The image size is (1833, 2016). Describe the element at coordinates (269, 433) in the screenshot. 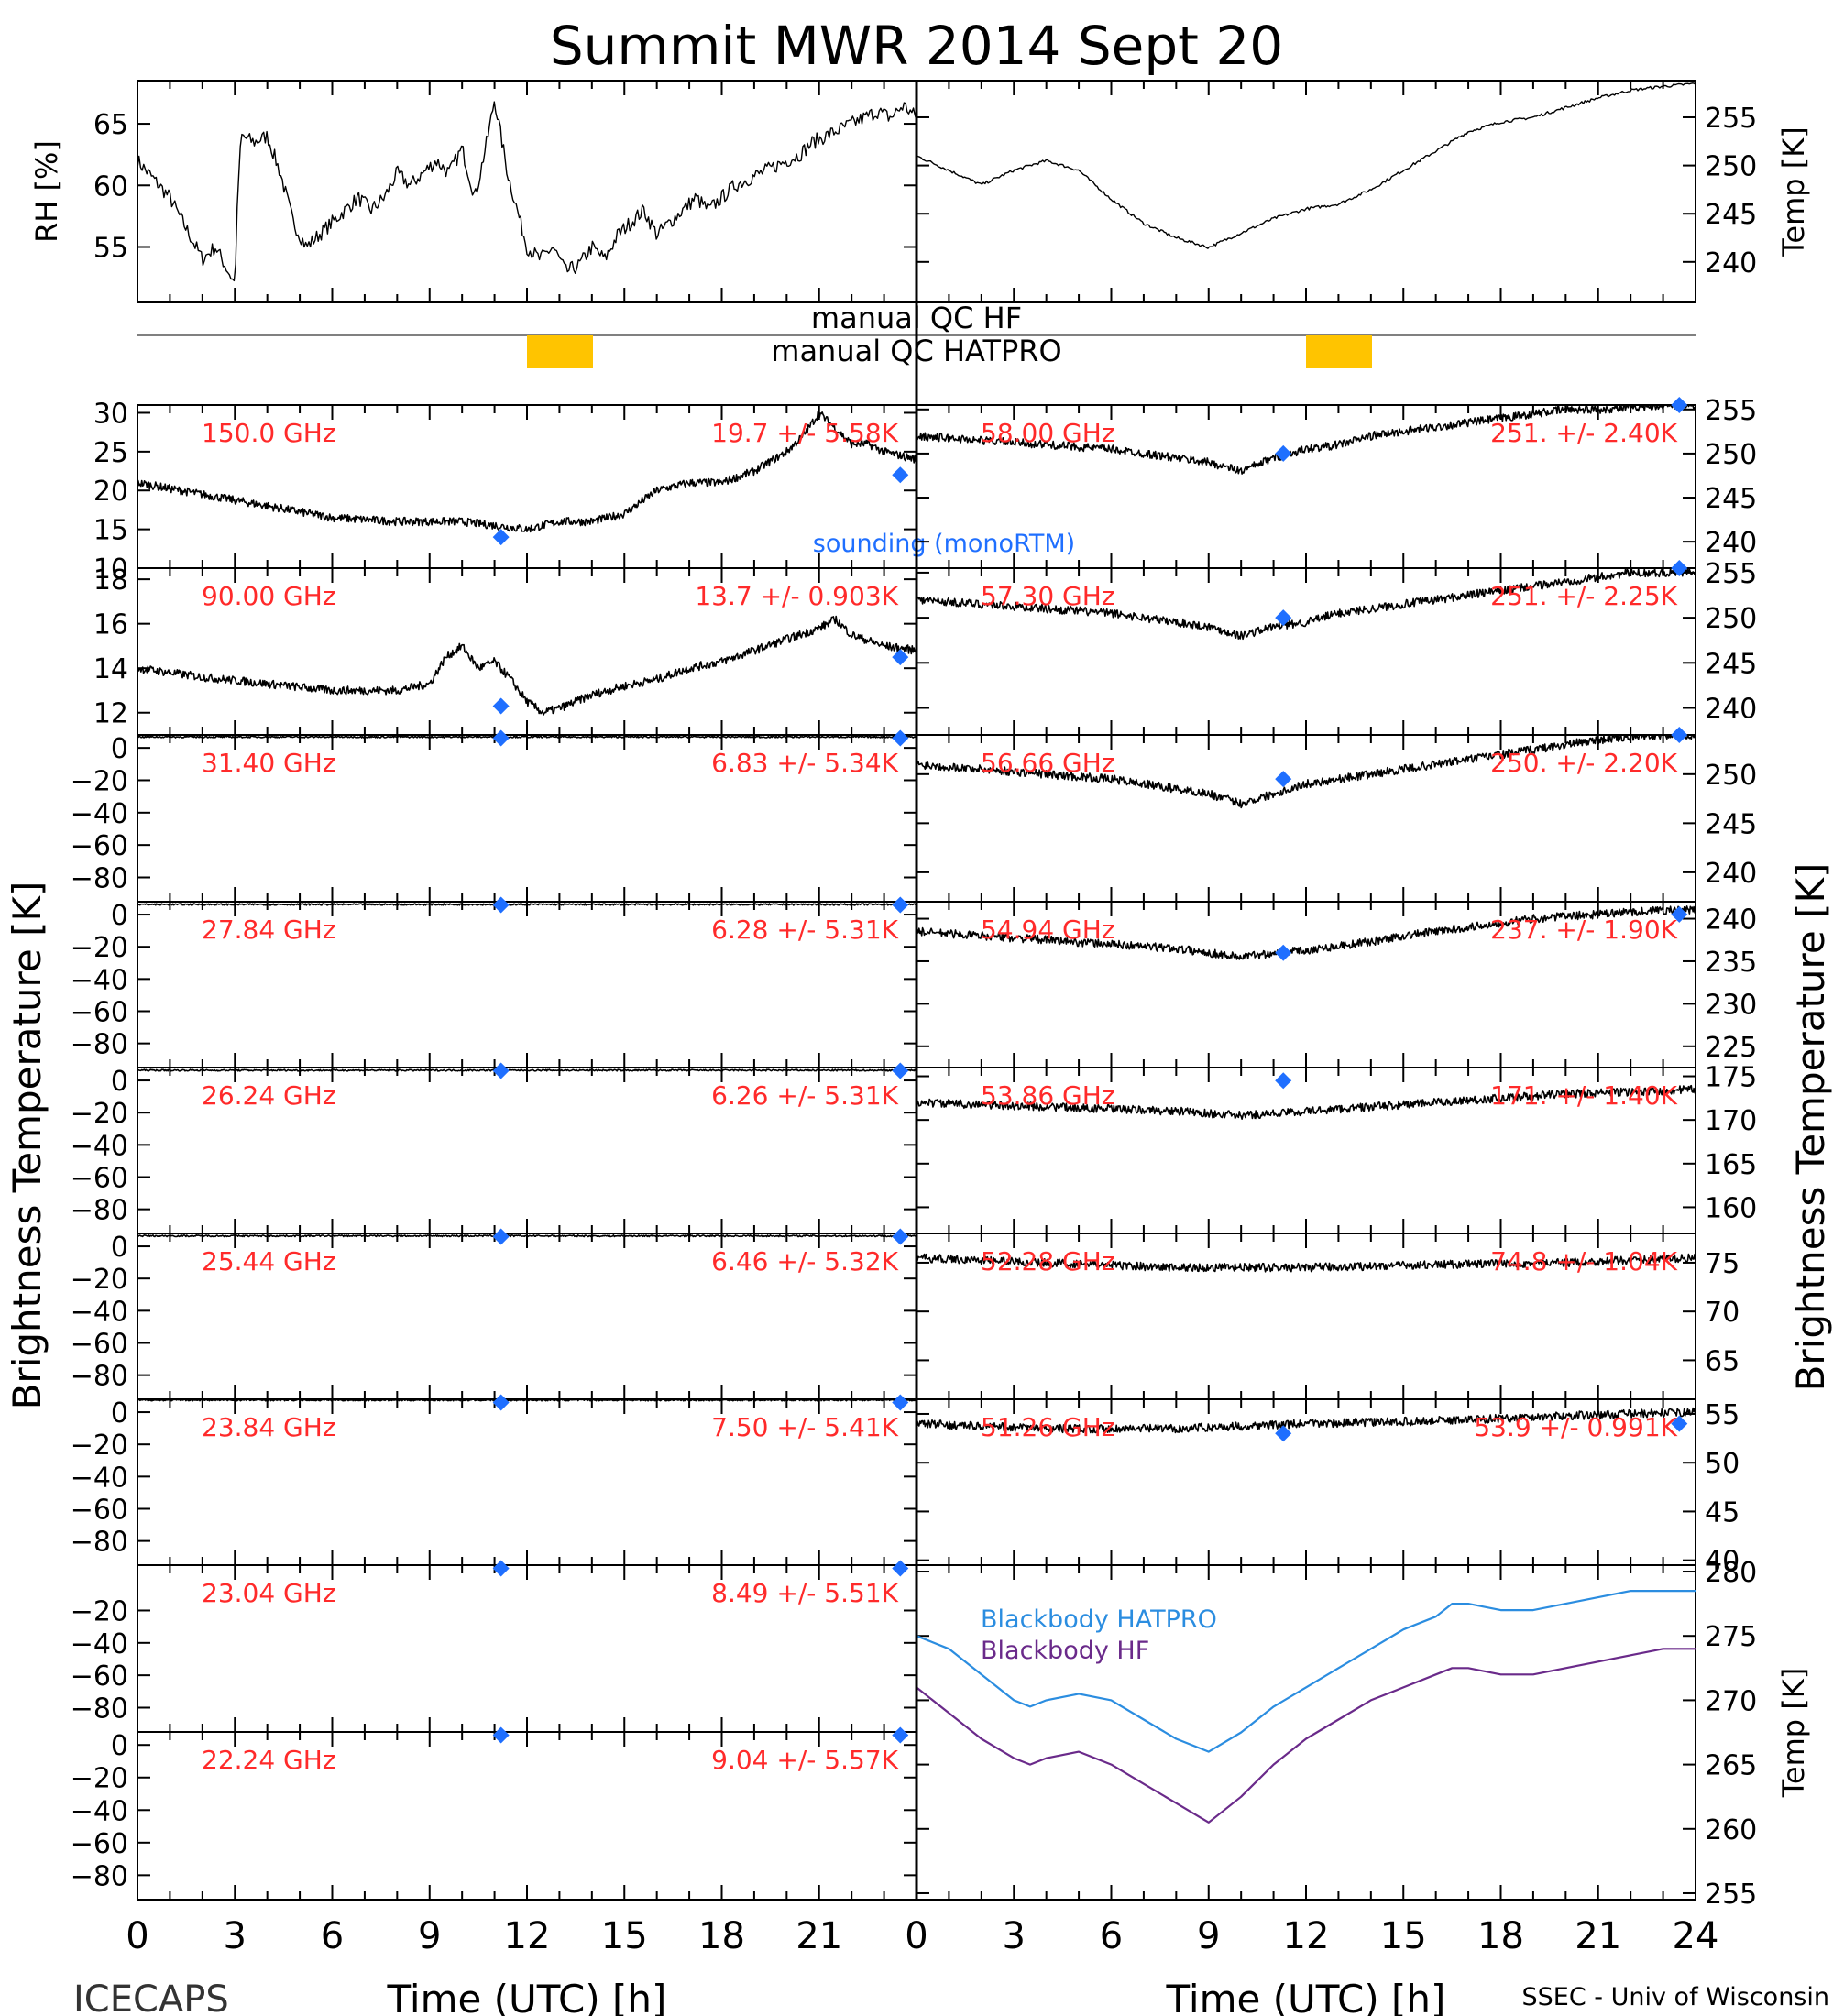

I see `channel-label: 150.0 GHz` at that location.